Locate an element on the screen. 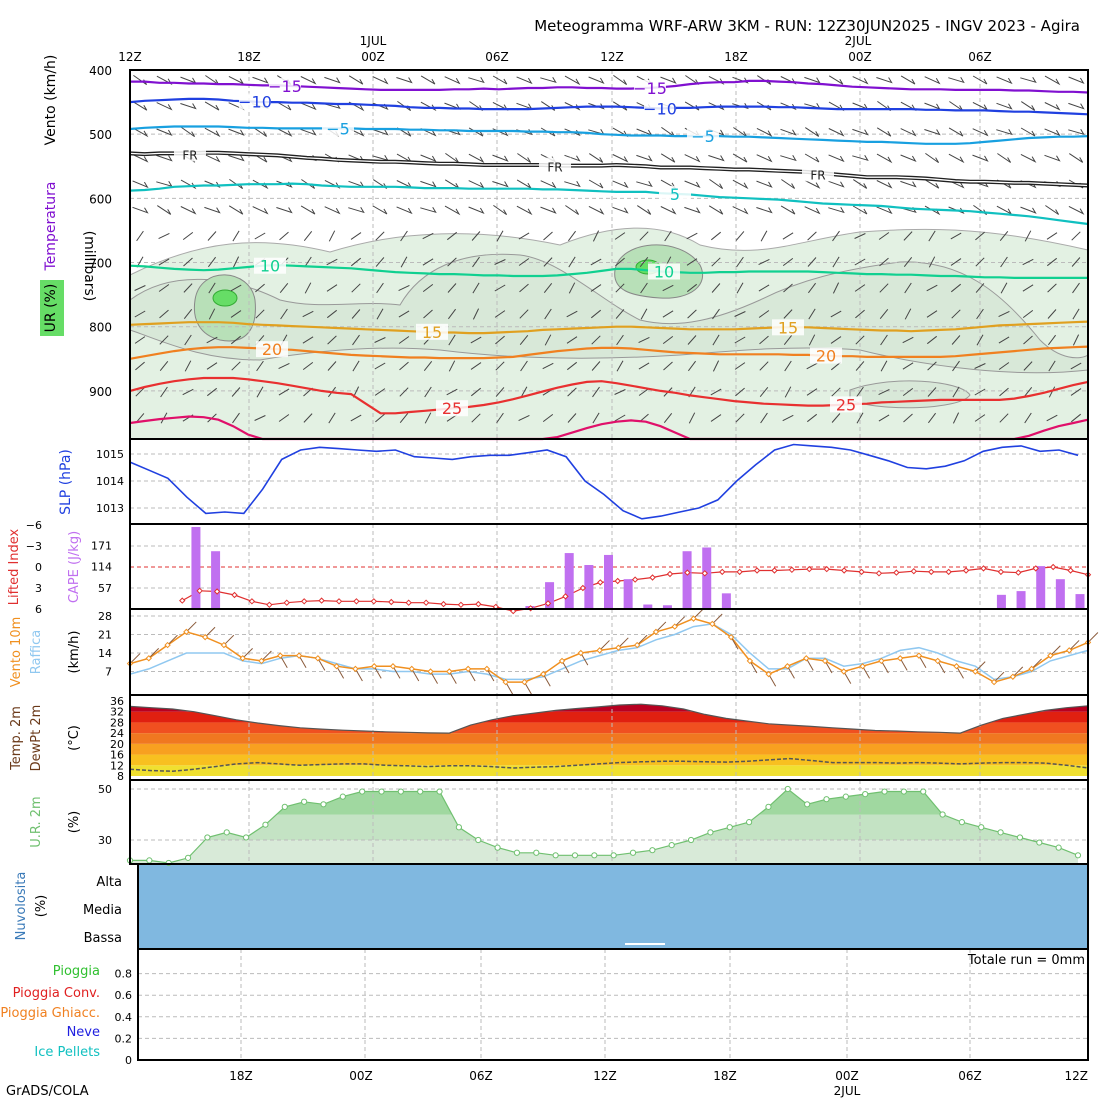 The width and height of the screenshot is (1100, 1100). rh-axis-label: (%) is located at coordinates (74, 822).